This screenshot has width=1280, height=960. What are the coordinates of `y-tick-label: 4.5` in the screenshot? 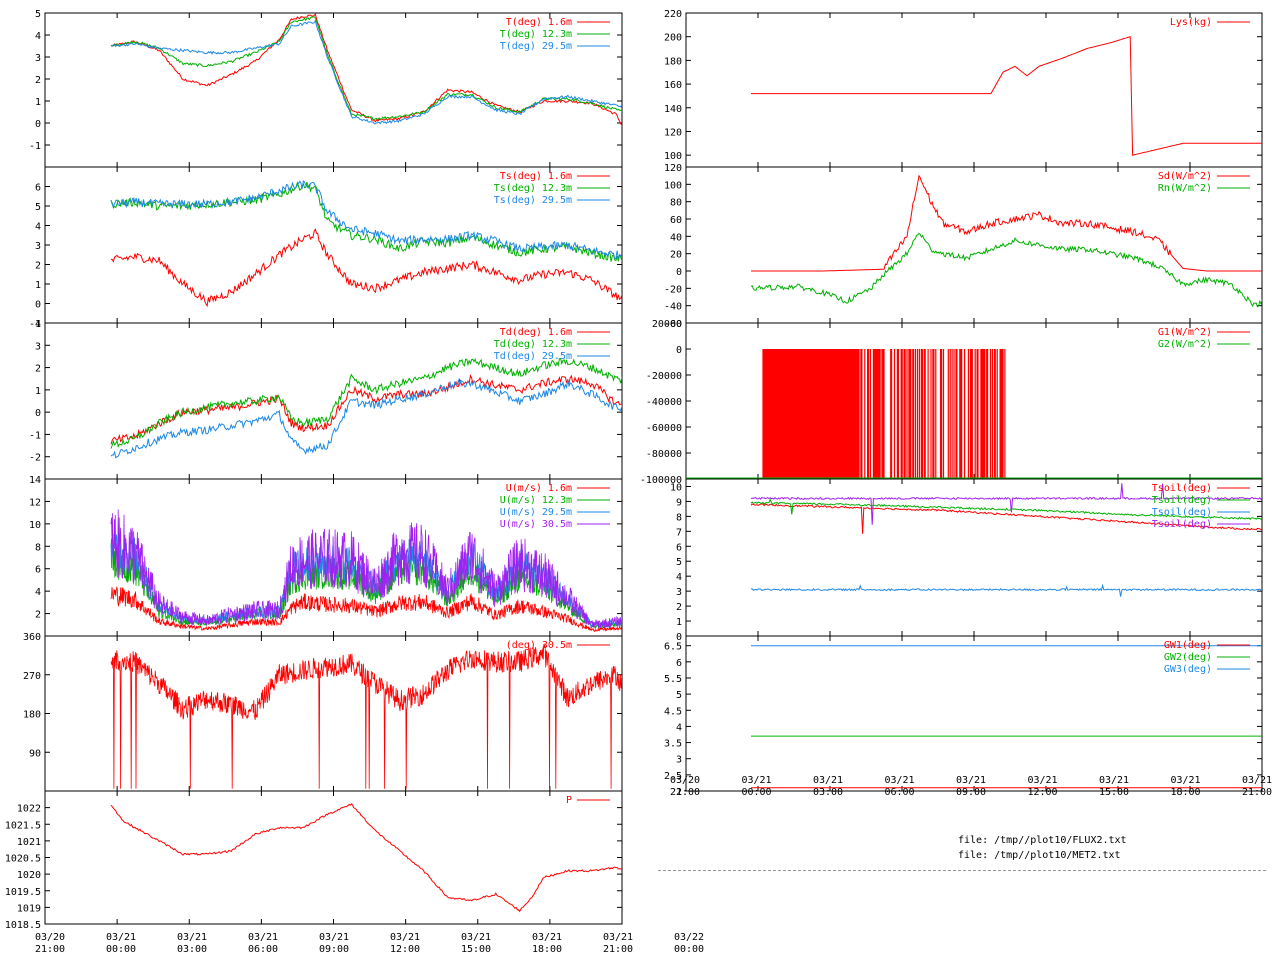 It's located at (673, 711).